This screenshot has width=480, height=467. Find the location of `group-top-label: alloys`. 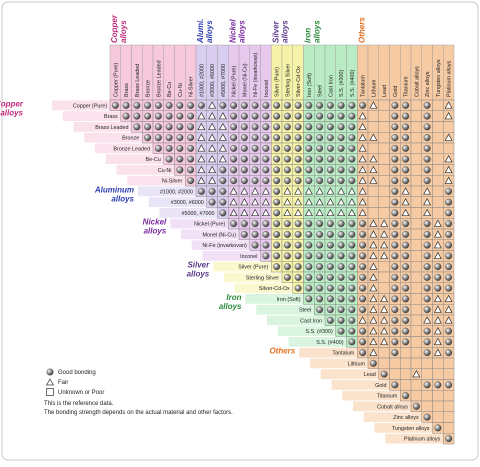

group-top-label: alloys is located at coordinates (317, 31).